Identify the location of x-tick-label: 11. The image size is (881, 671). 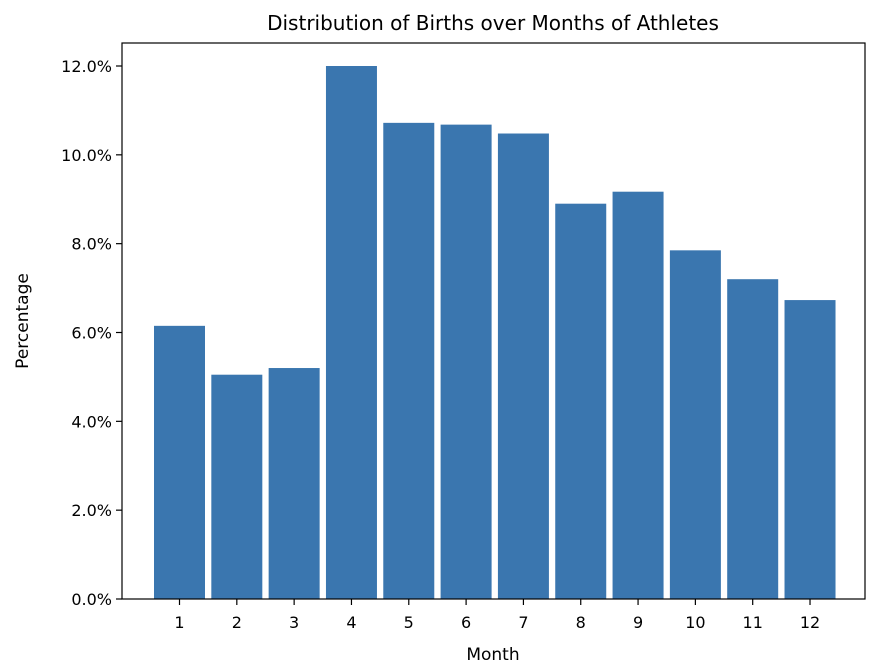
(753, 622).